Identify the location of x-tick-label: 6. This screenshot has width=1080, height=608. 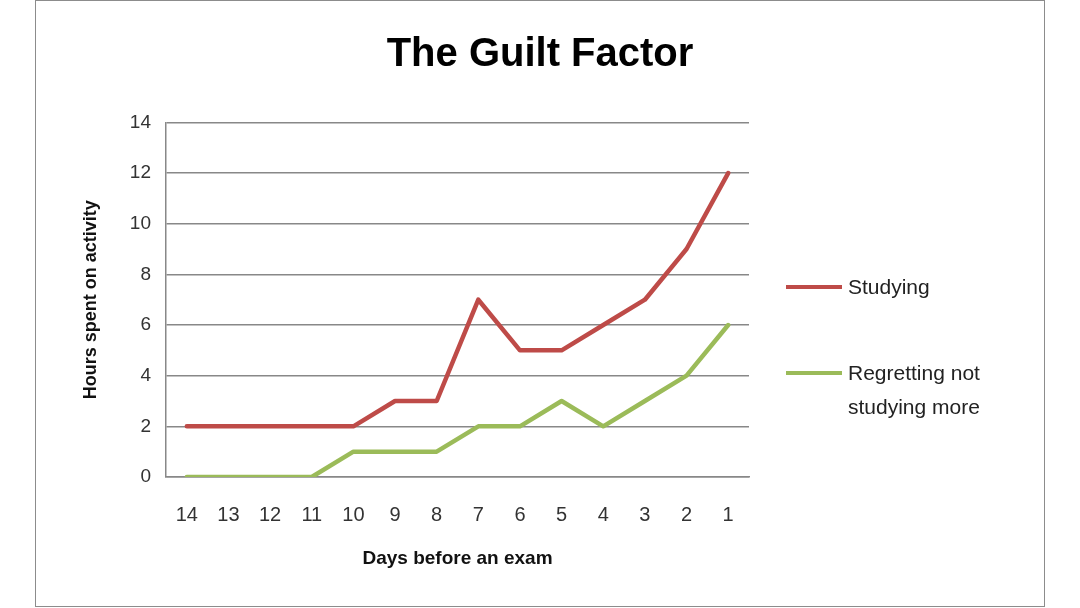
(520, 513).